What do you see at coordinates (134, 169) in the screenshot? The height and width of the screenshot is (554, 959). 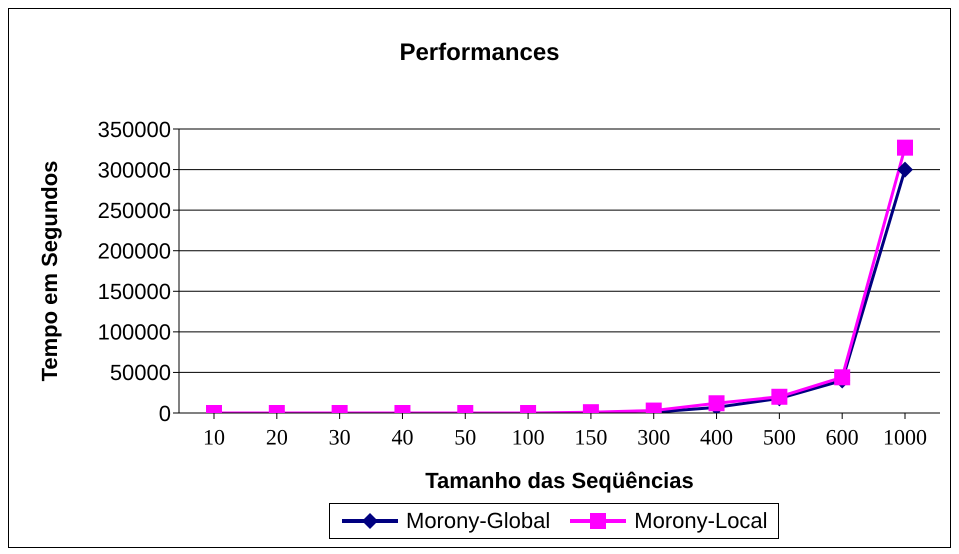 I see `y-tick-label: 300000` at bounding box center [134, 169].